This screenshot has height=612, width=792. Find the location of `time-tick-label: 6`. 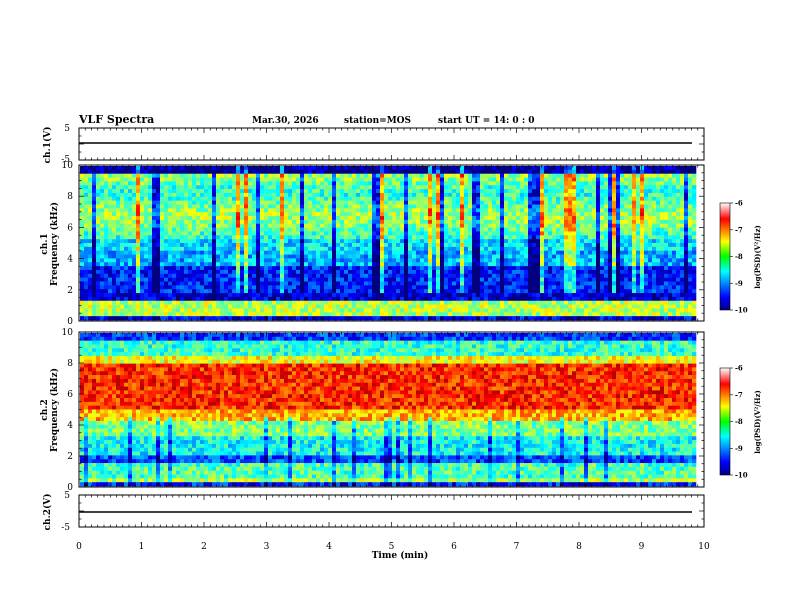

time-tick-label: 6 is located at coordinates (454, 547).